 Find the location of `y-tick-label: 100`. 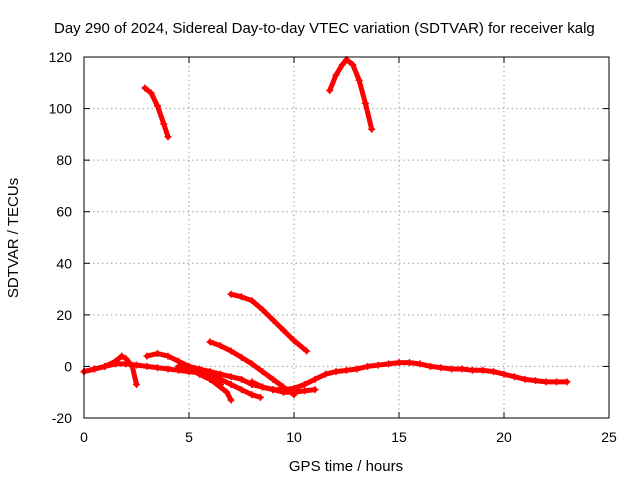

y-tick-label: 100 is located at coordinates (61, 109).